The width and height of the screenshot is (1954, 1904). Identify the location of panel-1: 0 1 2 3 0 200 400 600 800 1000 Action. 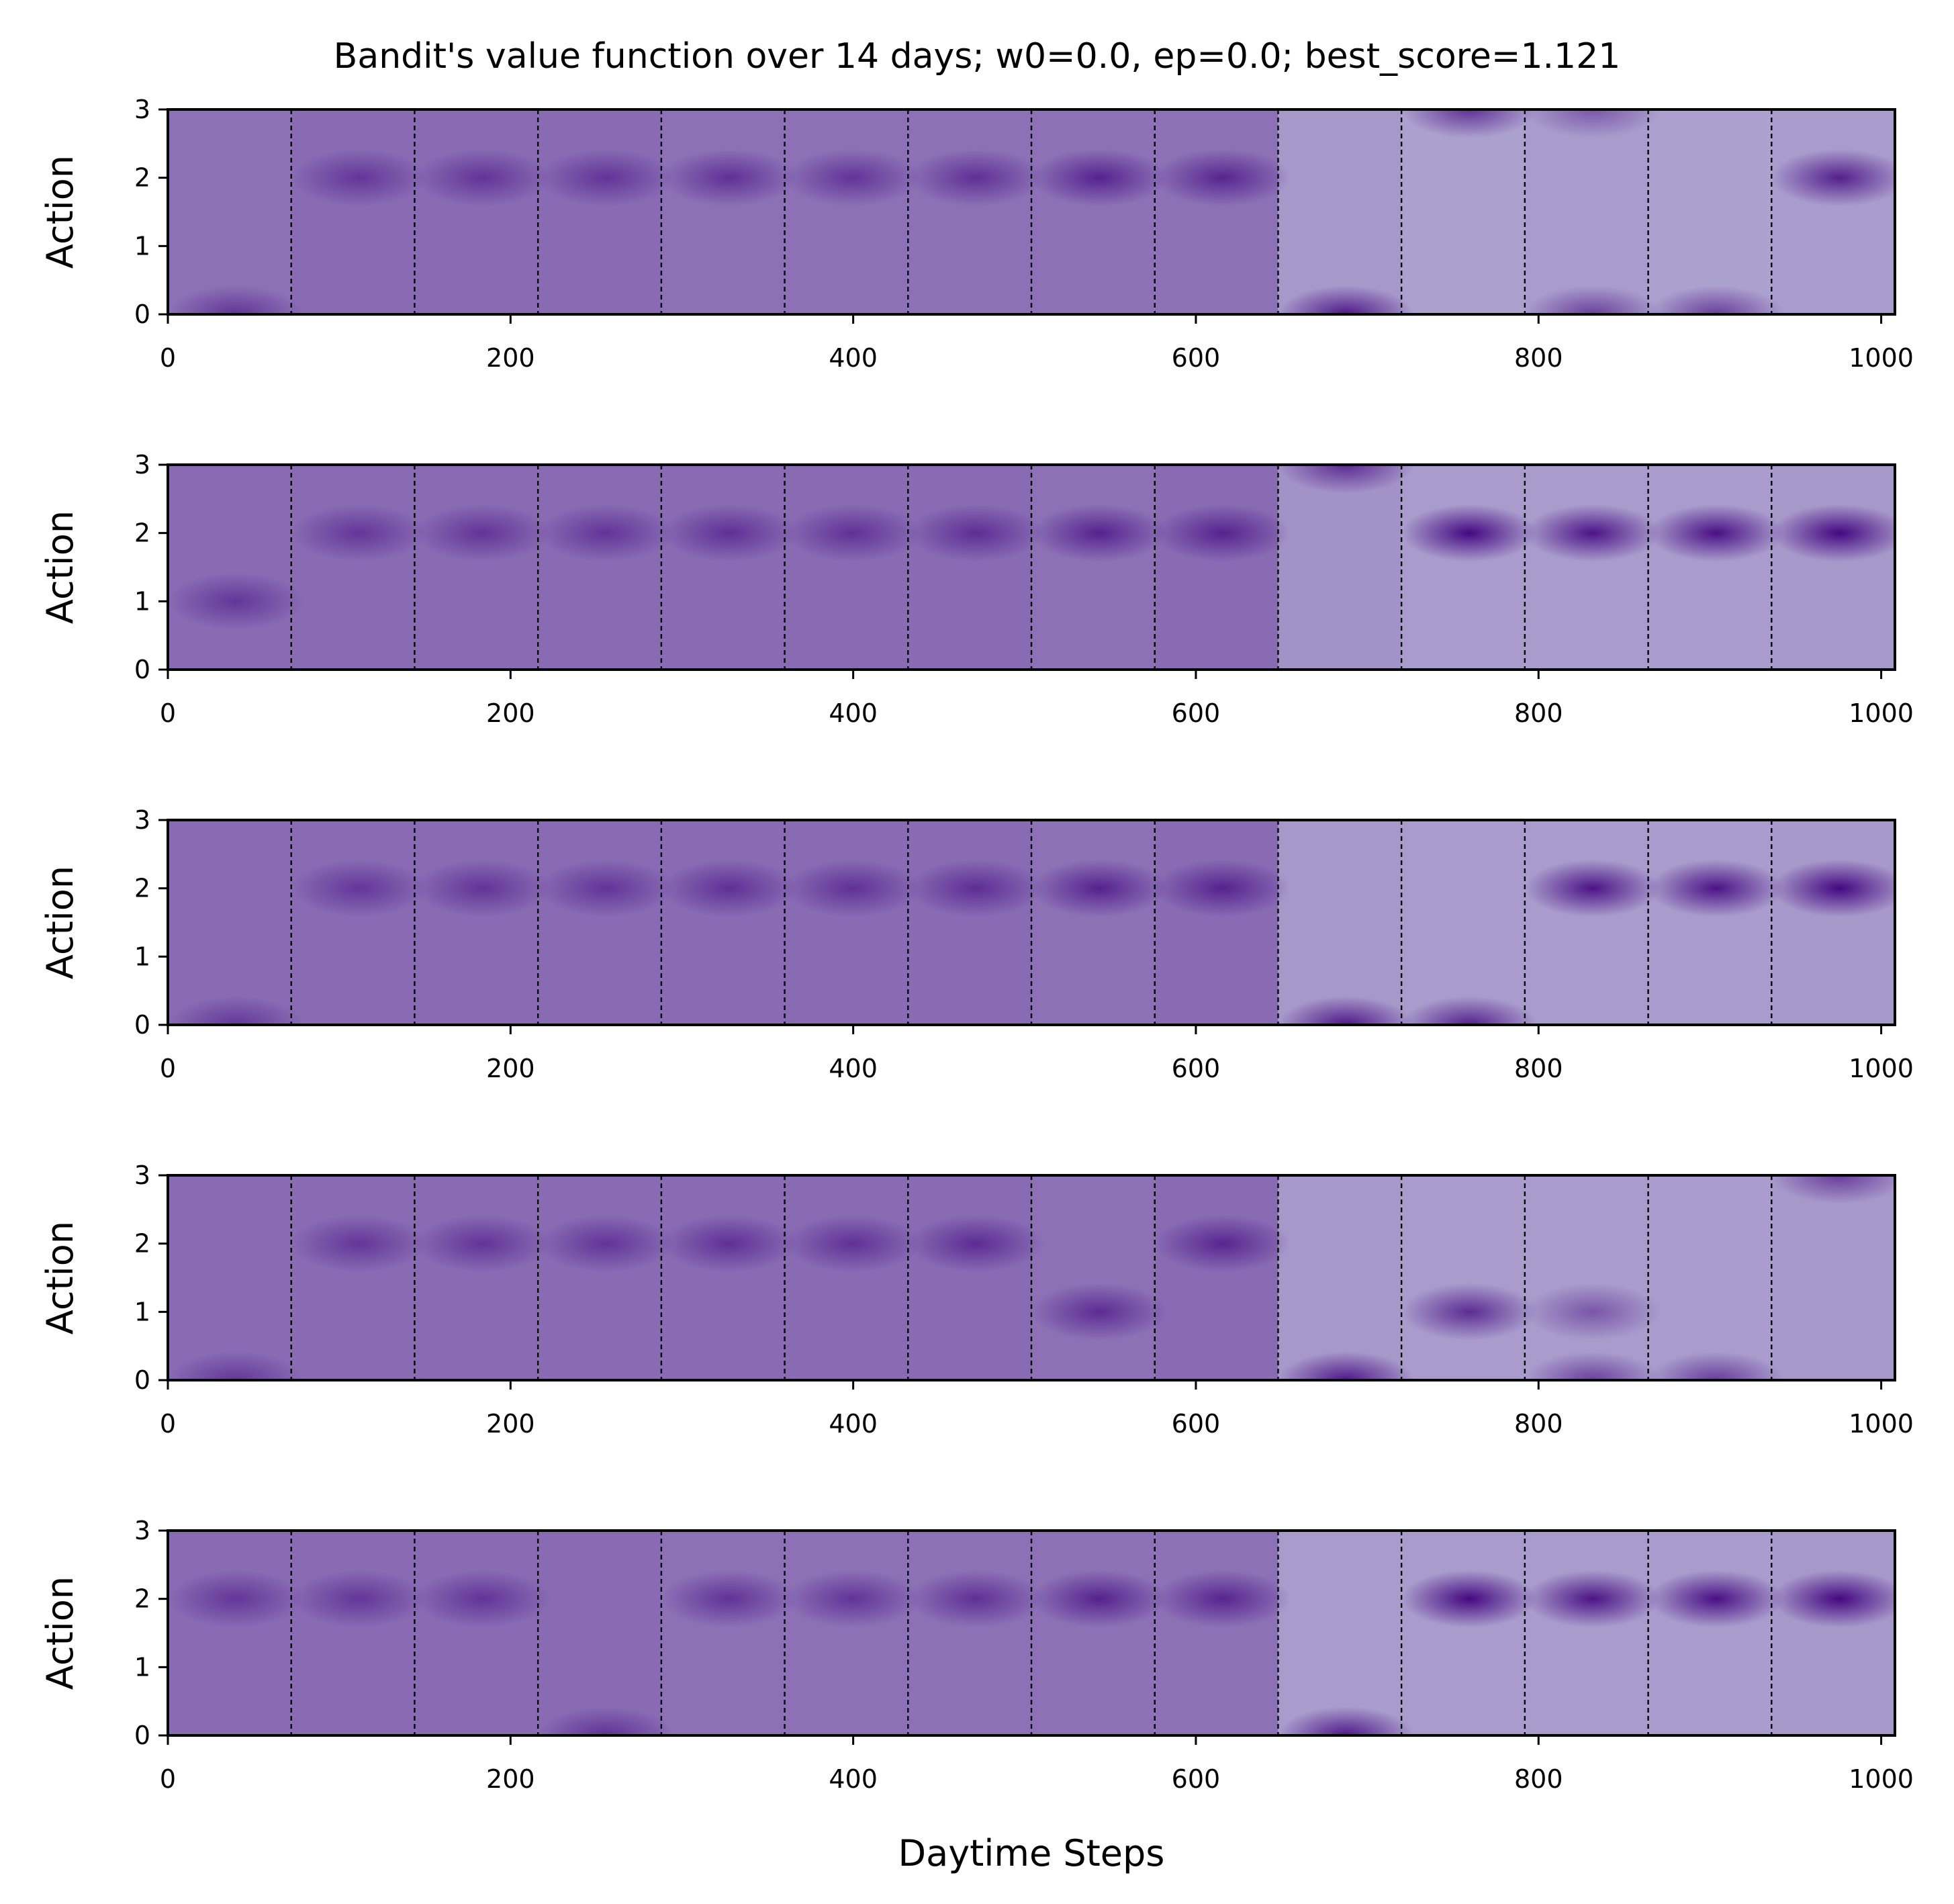
(976, 234).